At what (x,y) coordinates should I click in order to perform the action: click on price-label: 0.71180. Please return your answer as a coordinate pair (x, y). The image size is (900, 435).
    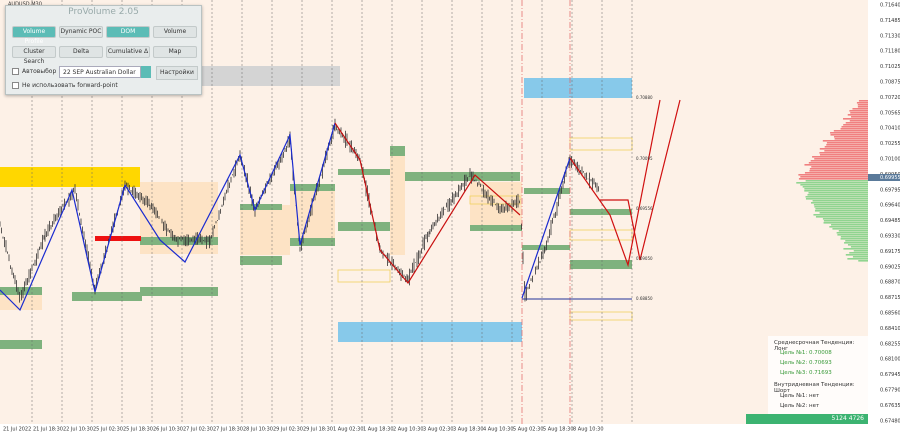
    Looking at the image, I should click on (890, 52).